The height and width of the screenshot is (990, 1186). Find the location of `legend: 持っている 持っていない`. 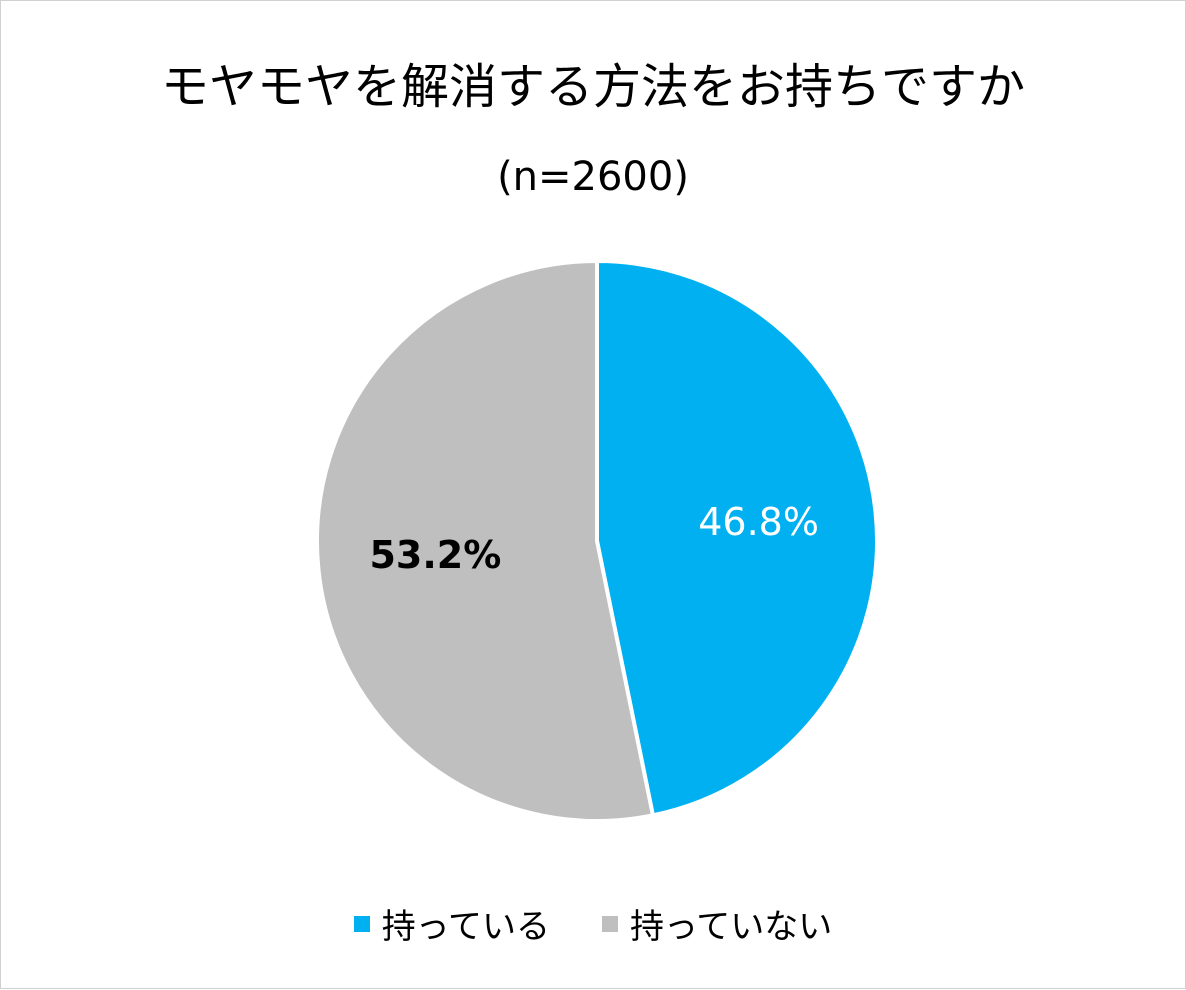

legend: 持っている 持っていない is located at coordinates (593, 923).